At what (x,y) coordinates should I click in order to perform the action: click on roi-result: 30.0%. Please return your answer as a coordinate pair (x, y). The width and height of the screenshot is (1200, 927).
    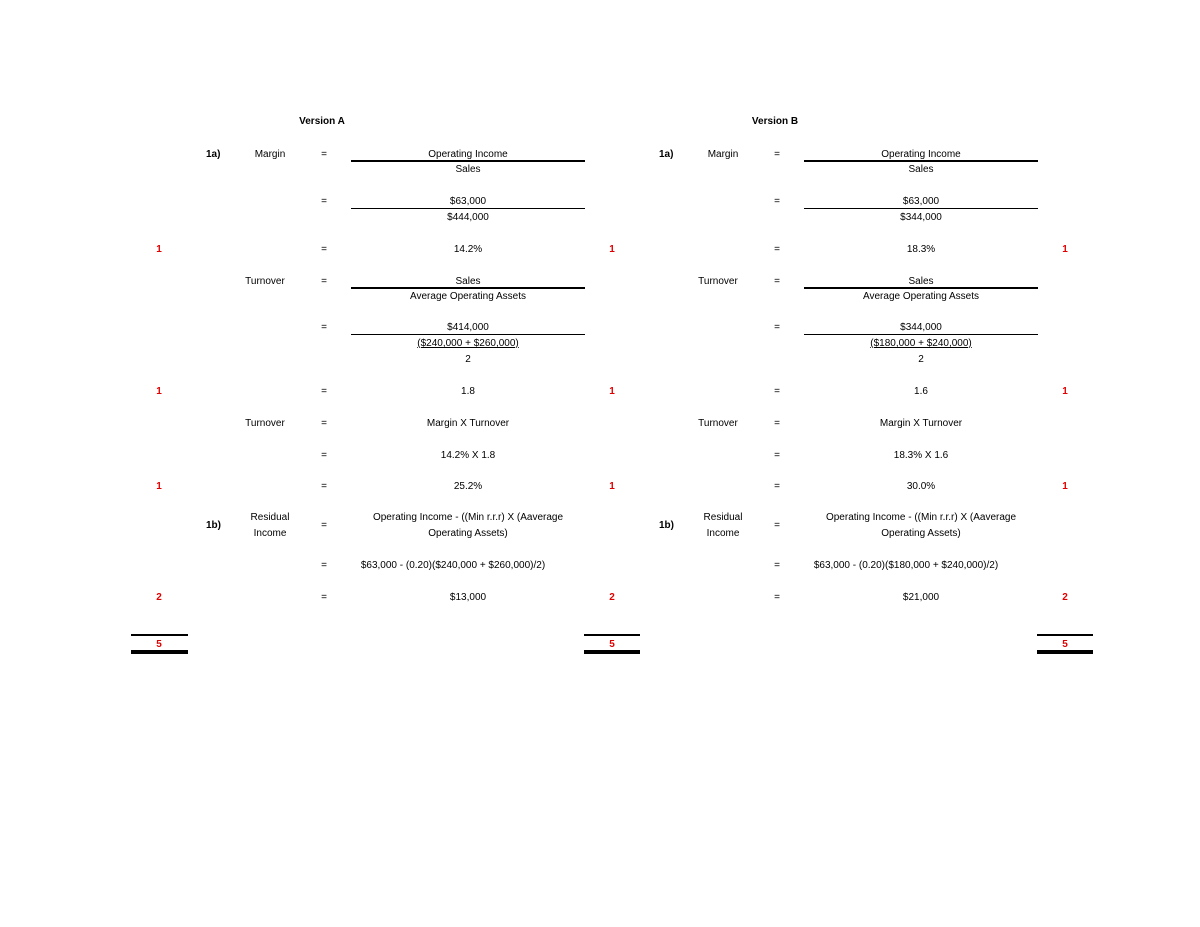
    Looking at the image, I should click on (921, 486).